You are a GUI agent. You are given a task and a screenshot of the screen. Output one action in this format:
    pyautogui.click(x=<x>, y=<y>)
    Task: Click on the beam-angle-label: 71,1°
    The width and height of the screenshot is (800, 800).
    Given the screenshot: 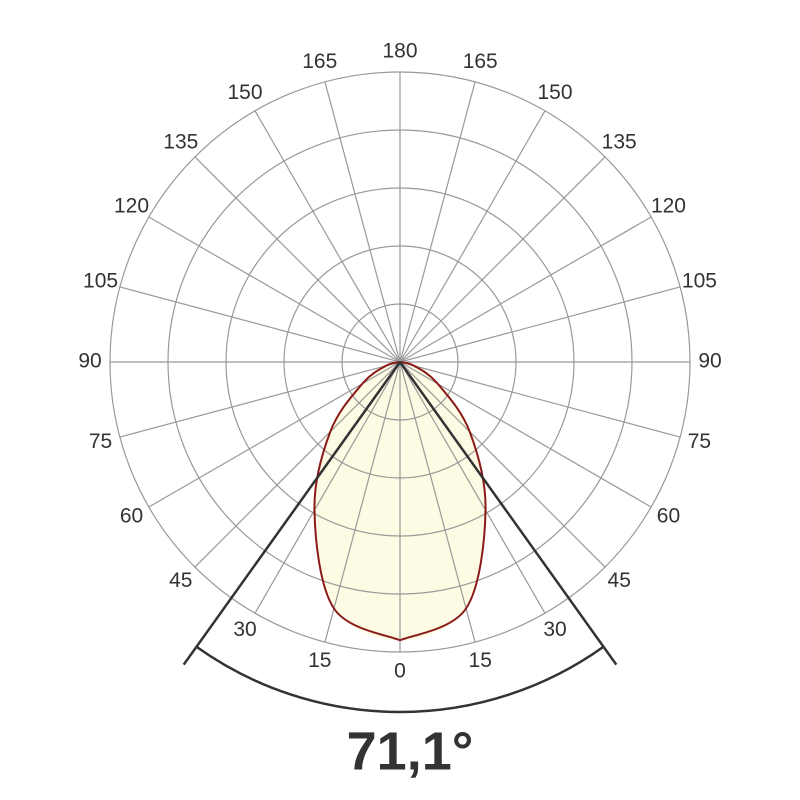 What is the action you would take?
    pyautogui.click(x=410, y=751)
    